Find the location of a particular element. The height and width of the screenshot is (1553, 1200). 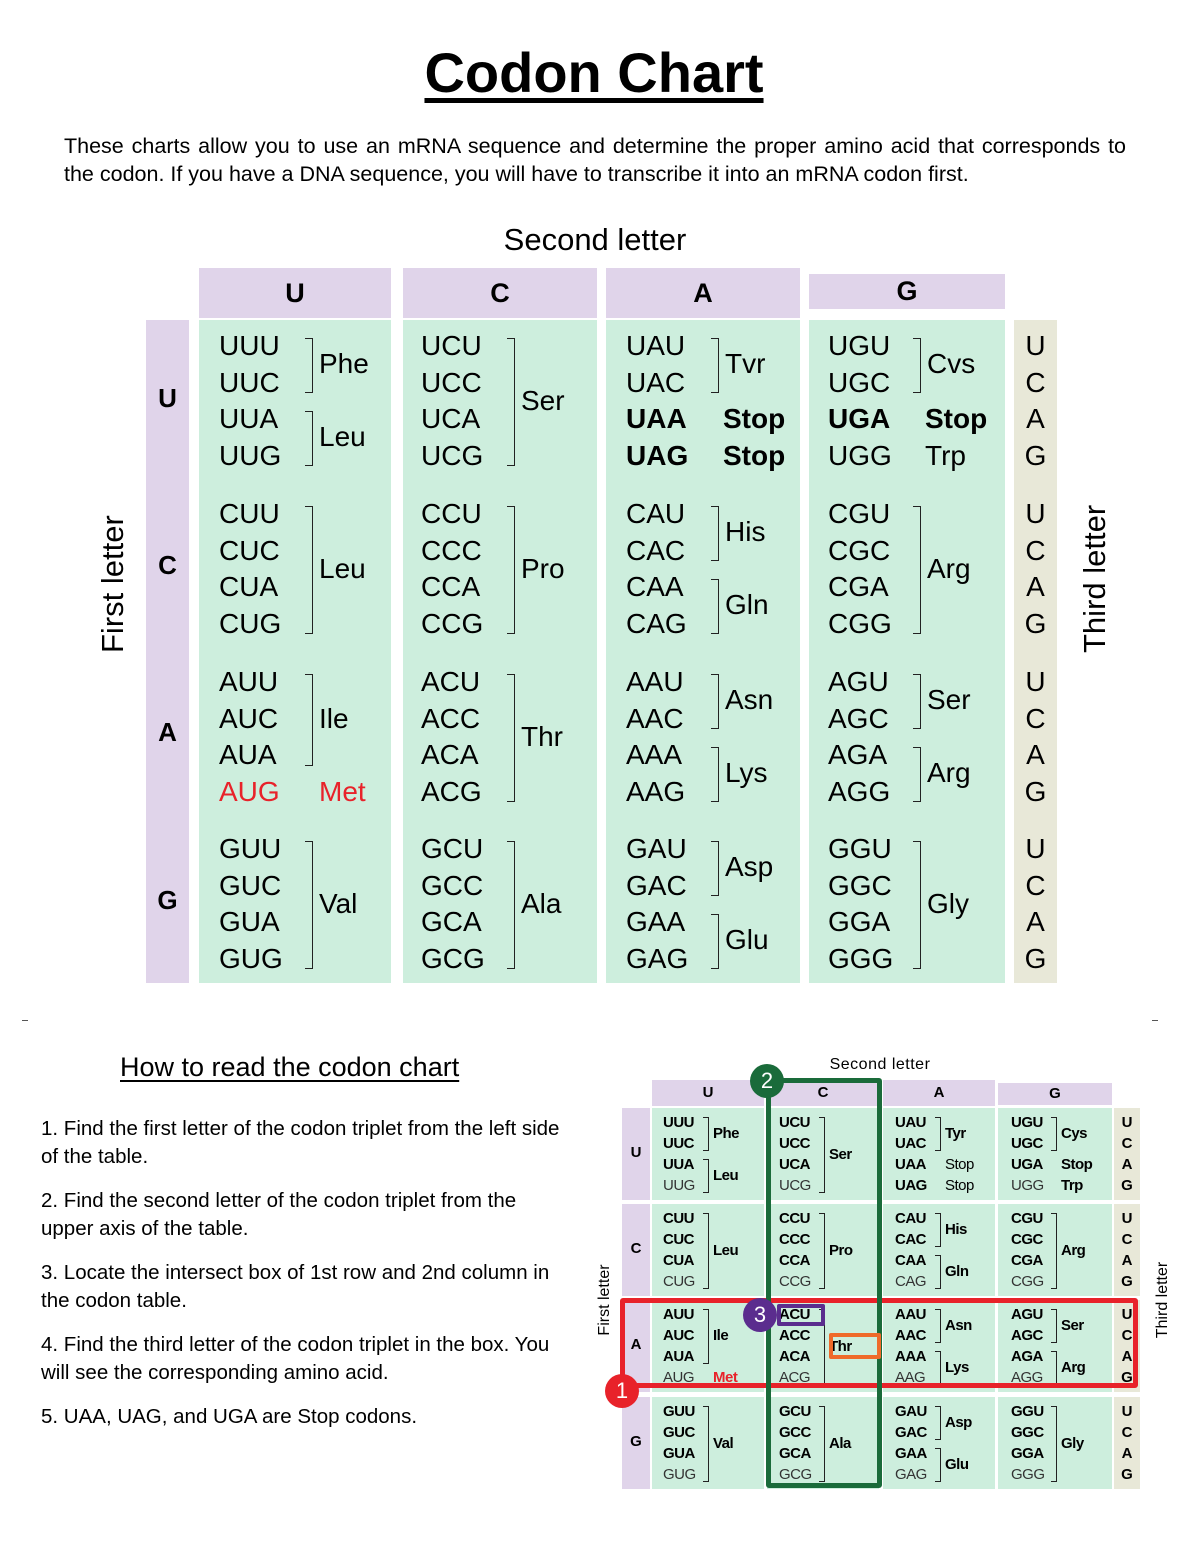

example-codon: UGC is located at coordinates (1027, 1143).